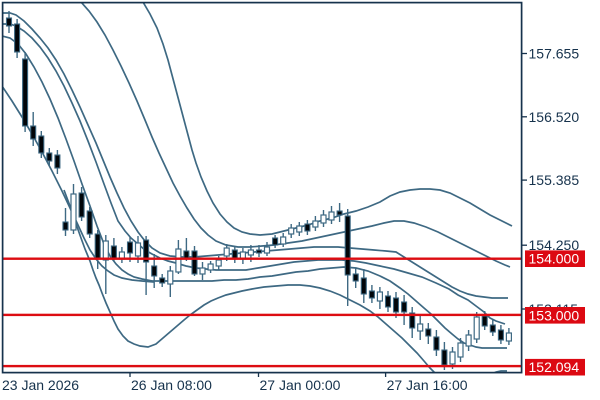 The image size is (600, 400). Describe the element at coordinates (554, 367) in the screenshot. I see `svg-text: 152.094` at that location.